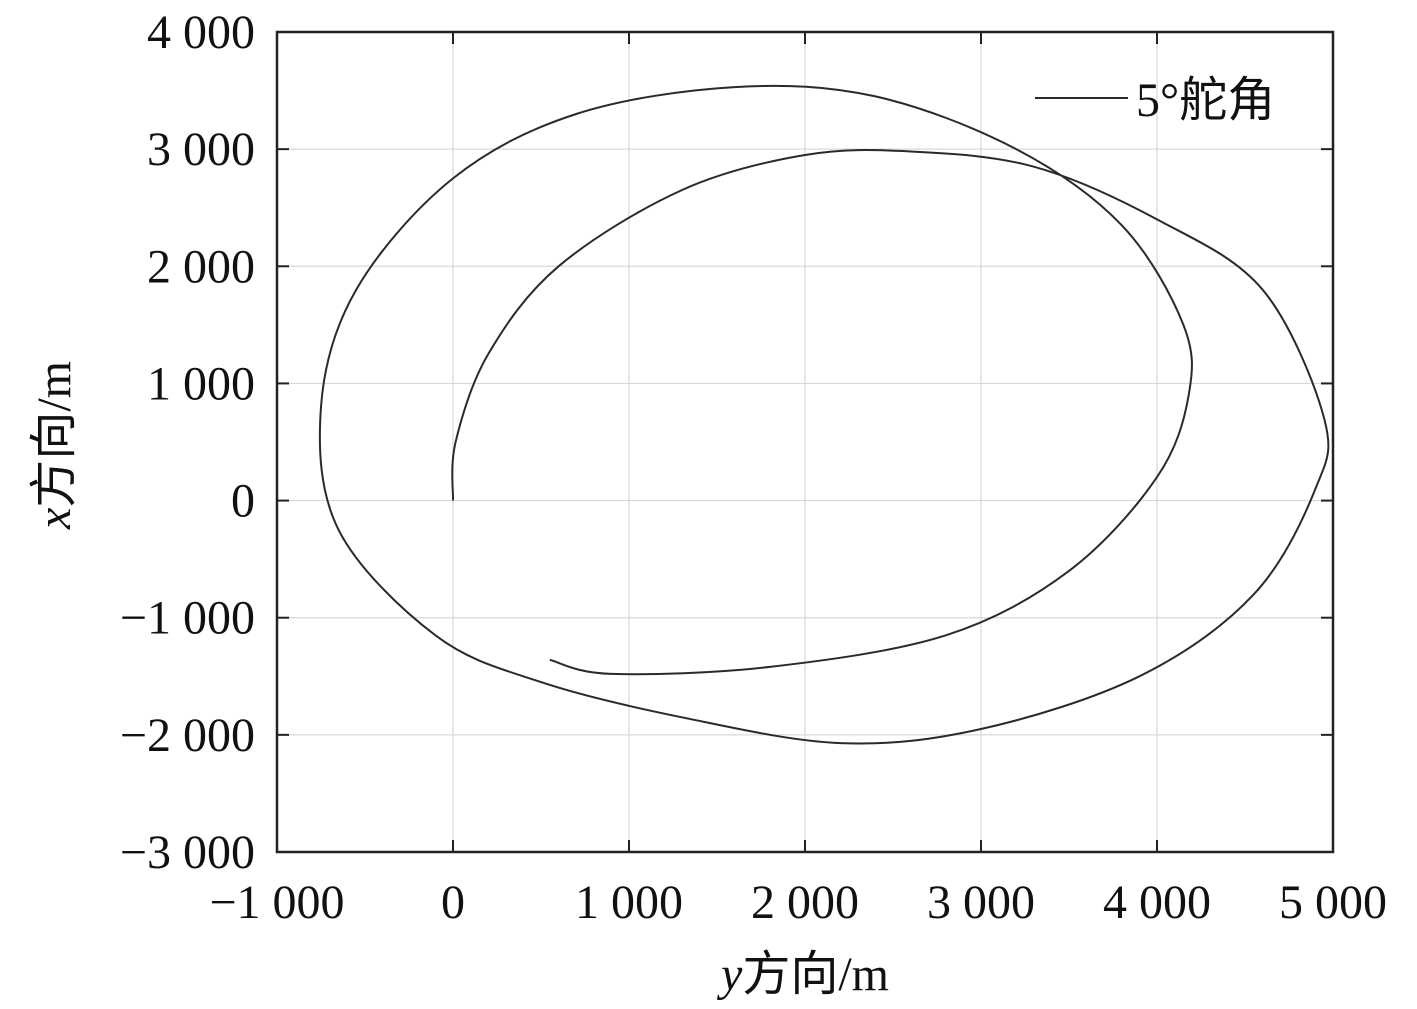 The height and width of the screenshot is (1009, 1417). Describe the element at coordinates (1333, 902) in the screenshot. I see `x-tick-label: 5 000` at that location.